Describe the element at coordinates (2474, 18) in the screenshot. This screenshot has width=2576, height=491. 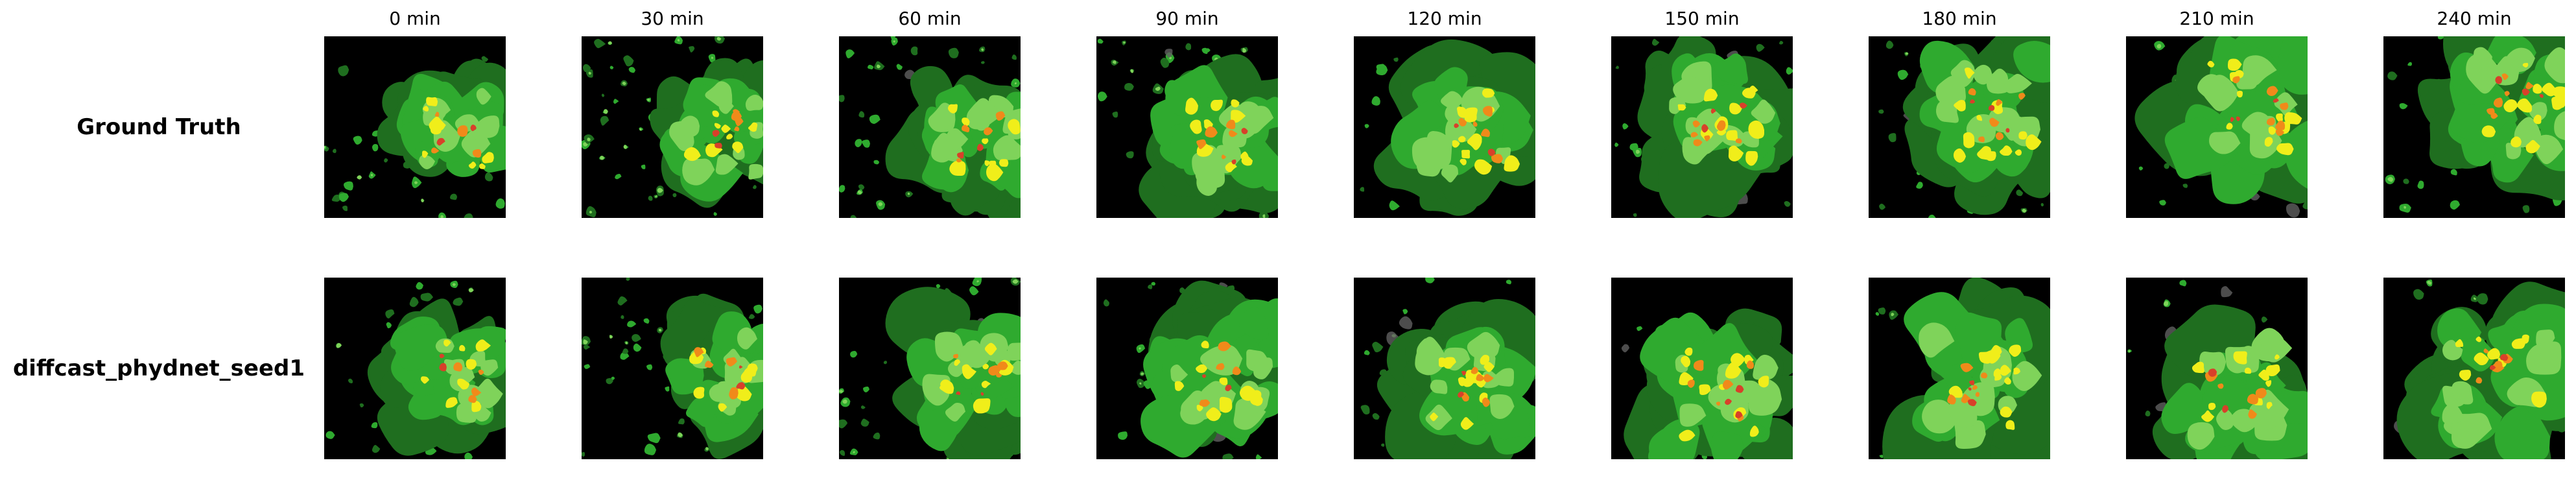
I see `column-title: 240 min` at that location.